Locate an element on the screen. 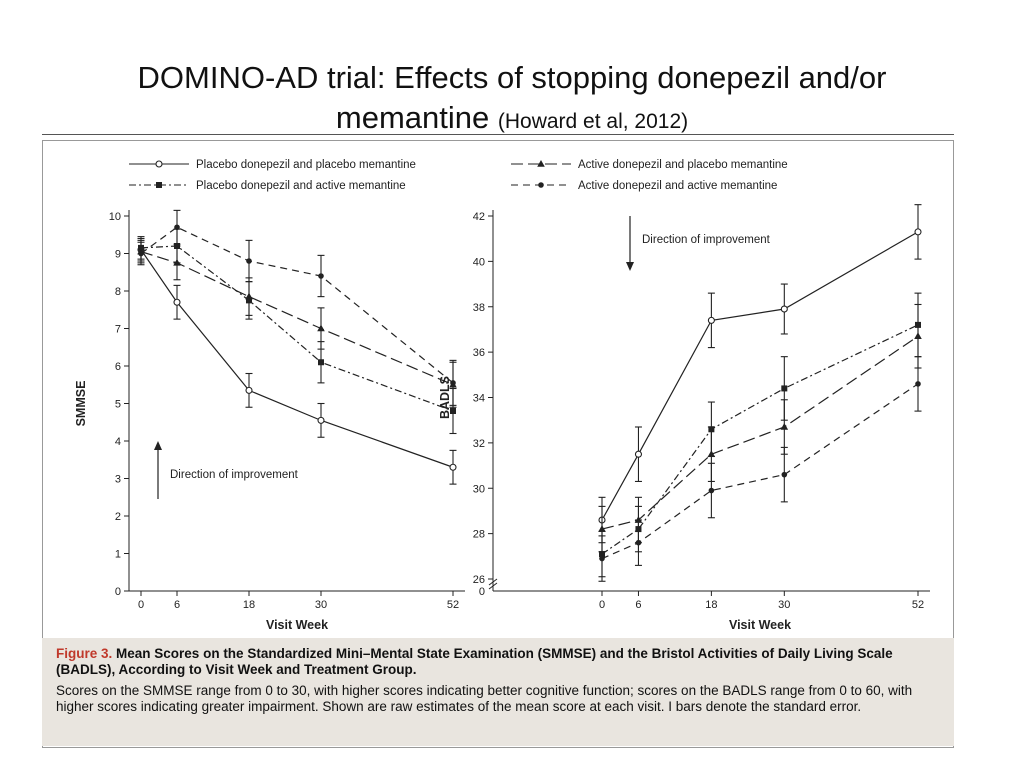  y-tick-label: 40 is located at coordinates (479, 262).